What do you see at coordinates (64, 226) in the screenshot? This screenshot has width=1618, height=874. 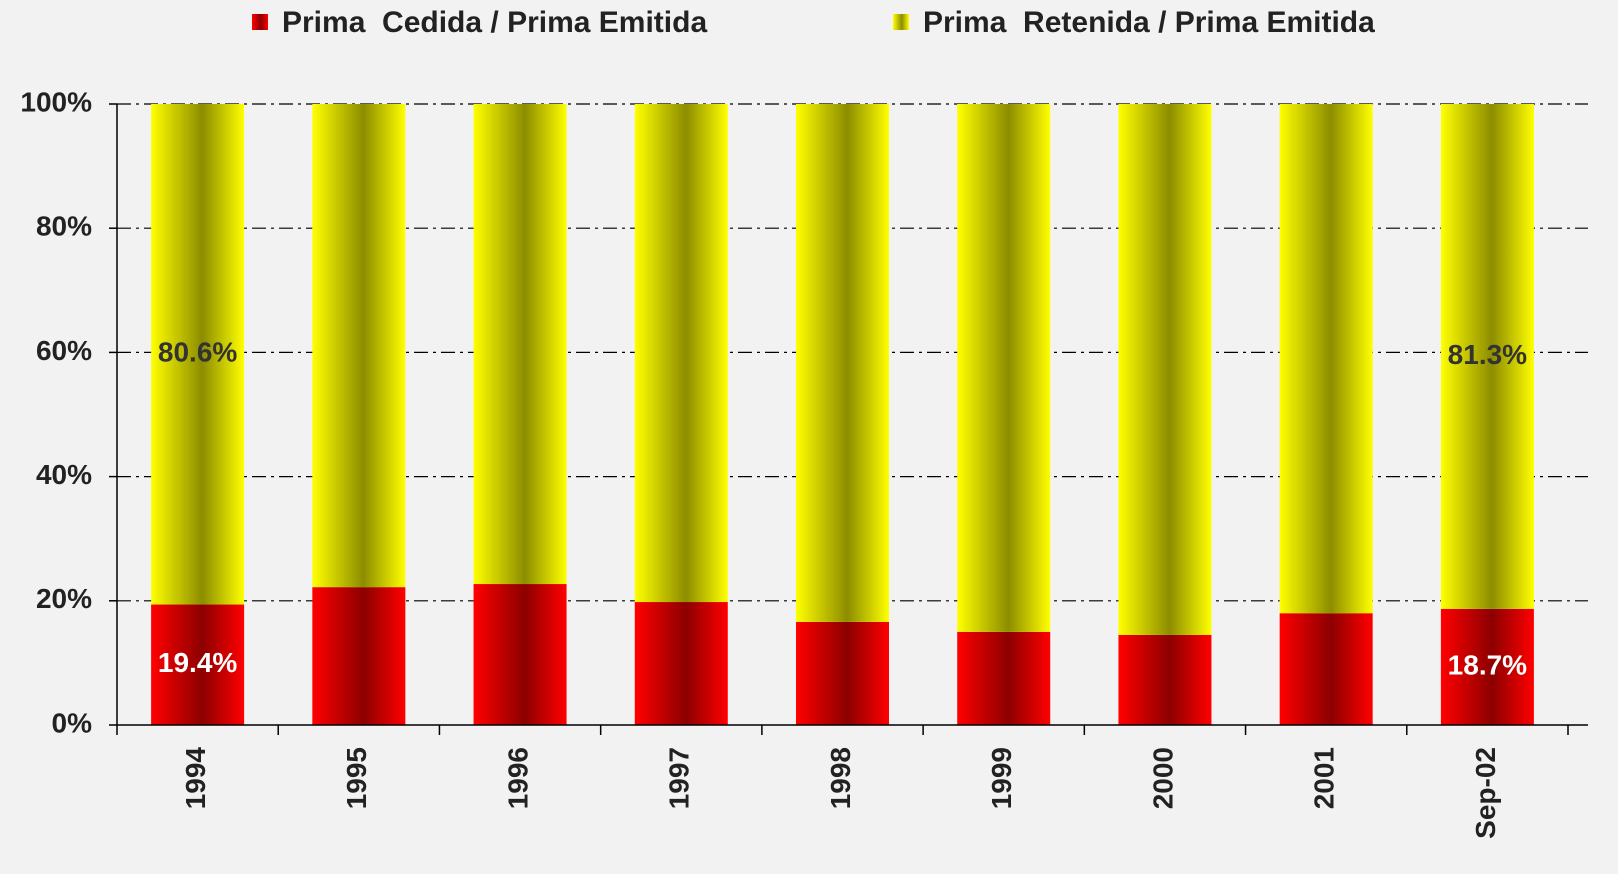 I see `y-tick-label: 80%` at bounding box center [64, 226].